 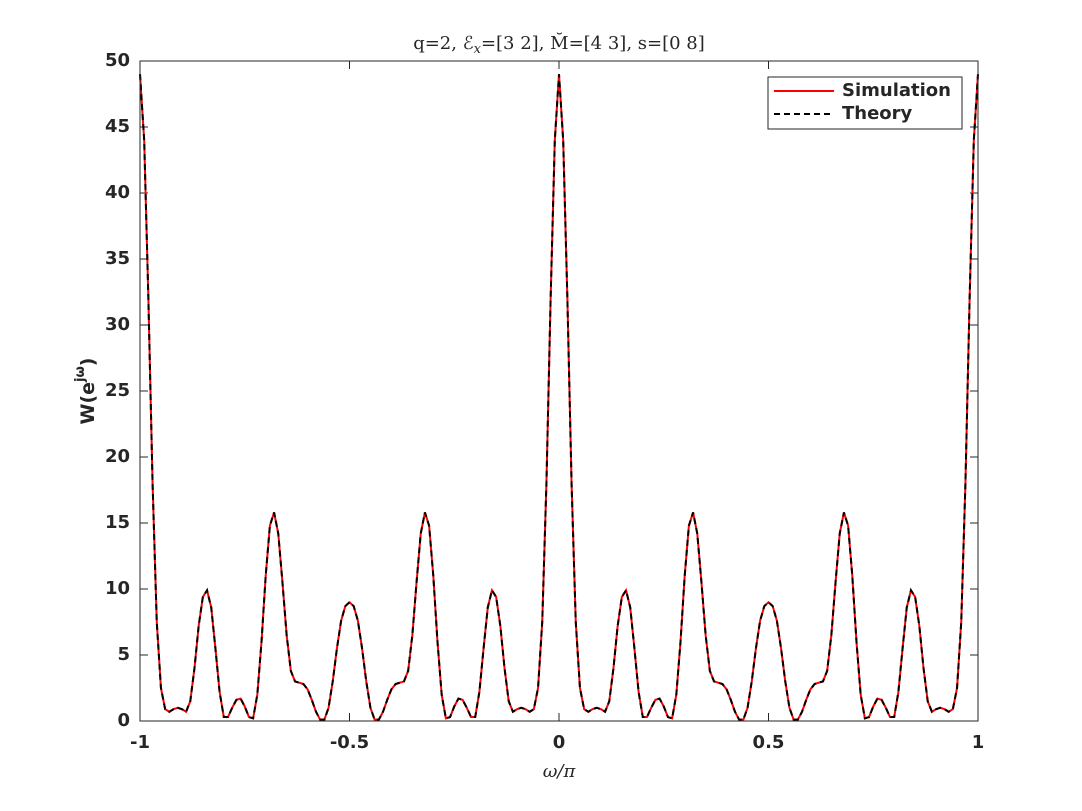 I want to click on y-tick-label: 35, so click(x=117, y=258).